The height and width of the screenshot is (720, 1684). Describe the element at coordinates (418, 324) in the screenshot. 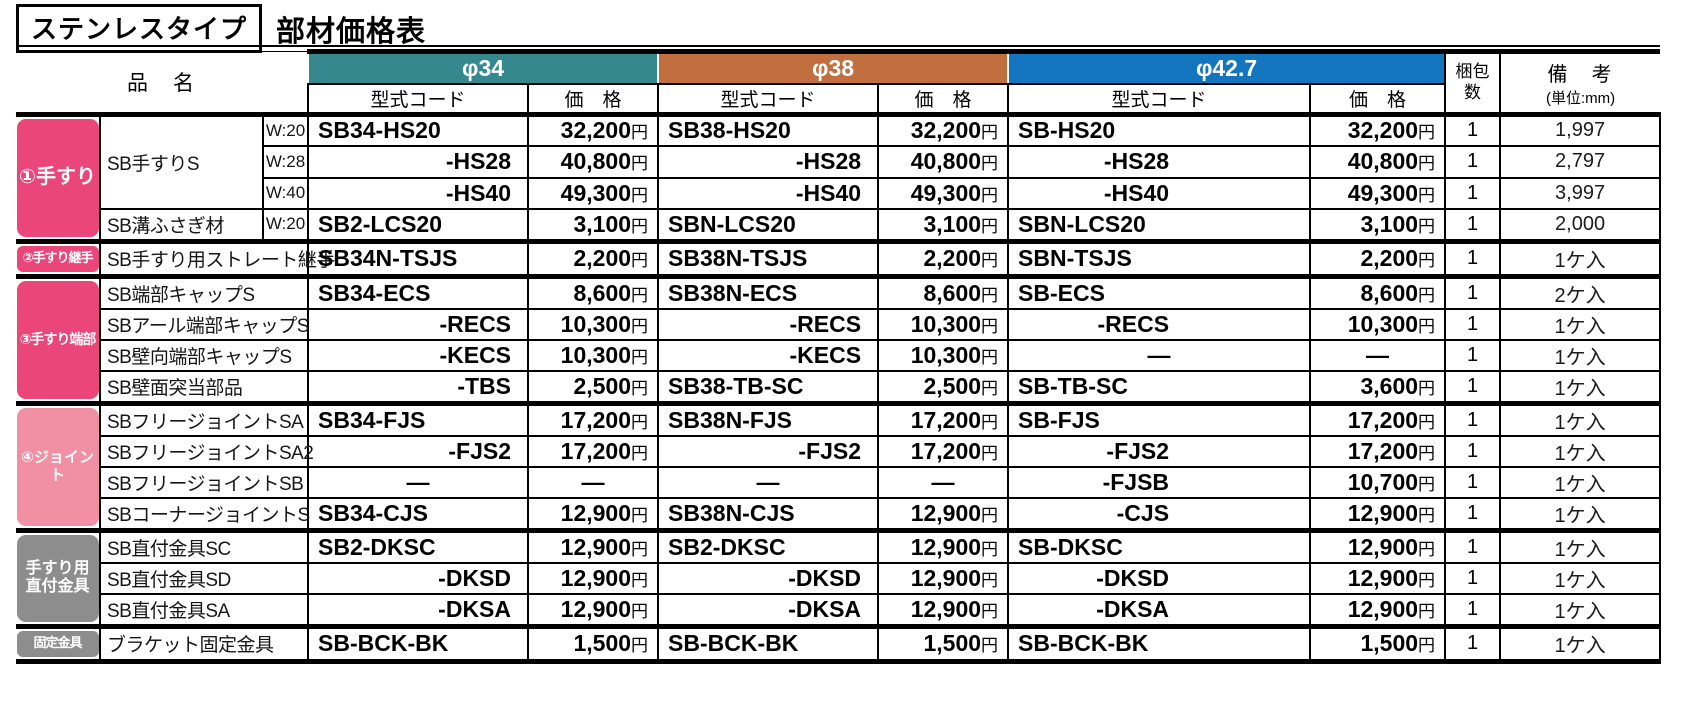

I see `code-phi34: -RECS` at that location.